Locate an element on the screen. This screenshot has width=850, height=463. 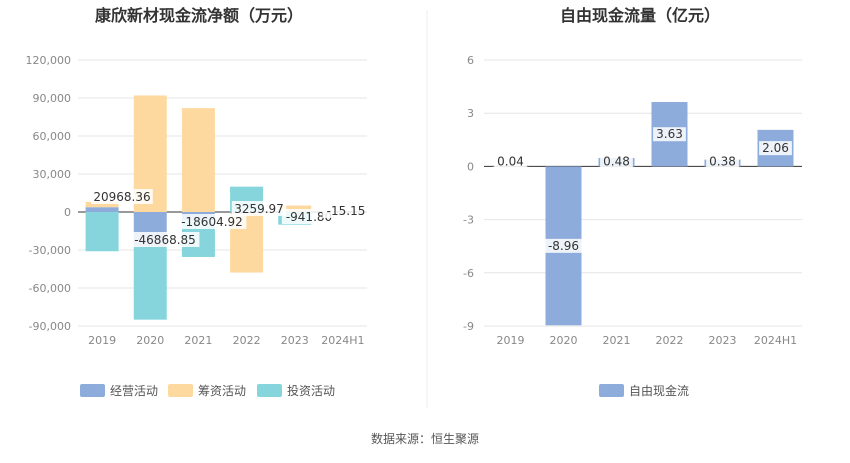
right-value-label: -8.96 is located at coordinates (563, 246).